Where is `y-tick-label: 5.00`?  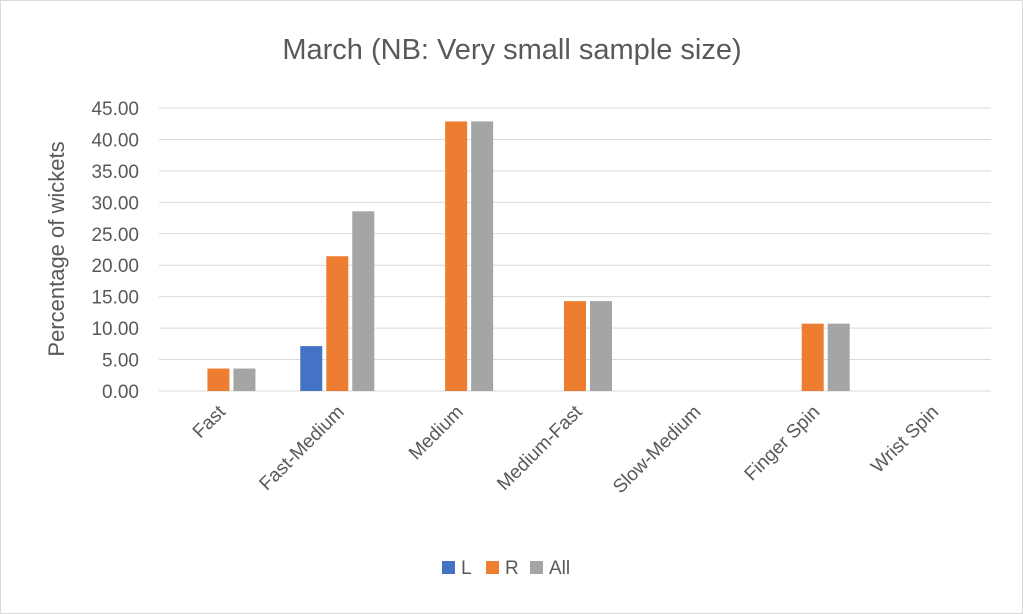
y-tick-label: 5.00 is located at coordinates (120, 361).